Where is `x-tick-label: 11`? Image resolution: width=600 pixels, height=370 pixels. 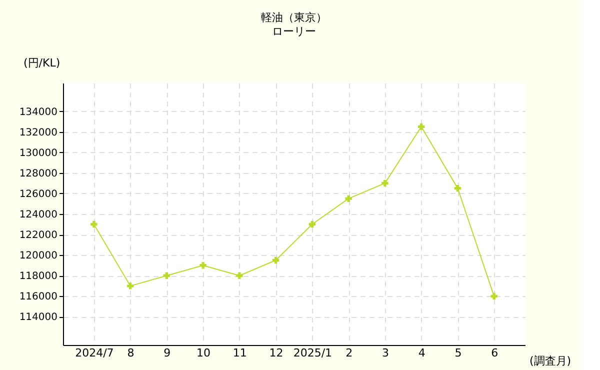
x-tick-label: 11 is located at coordinates (239, 353).